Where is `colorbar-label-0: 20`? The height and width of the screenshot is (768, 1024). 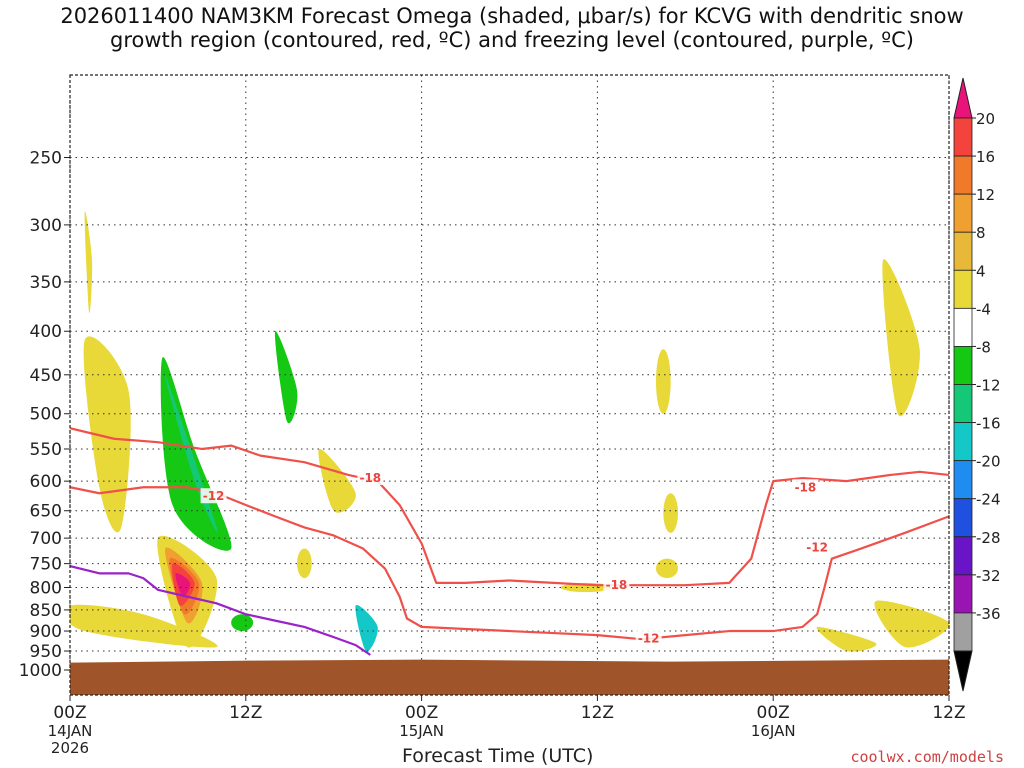
colorbar-label-0: 20 is located at coordinates (985, 119).